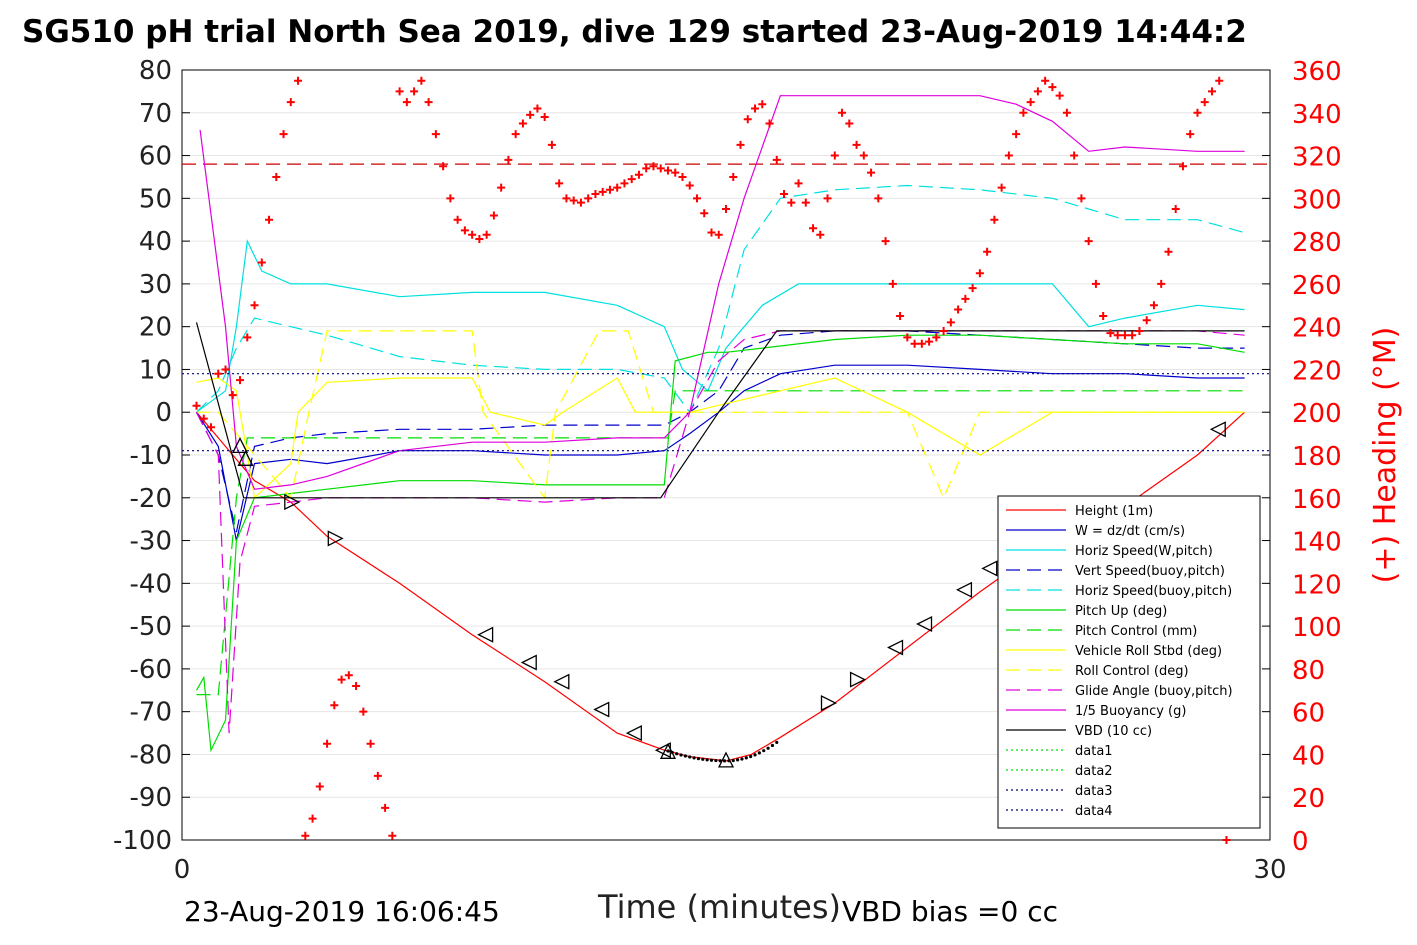 Image resolution: width=1417 pixels, height=945 pixels. Describe the element at coordinates (1094, 791) in the screenshot. I see `legend-entry: data3` at that location.